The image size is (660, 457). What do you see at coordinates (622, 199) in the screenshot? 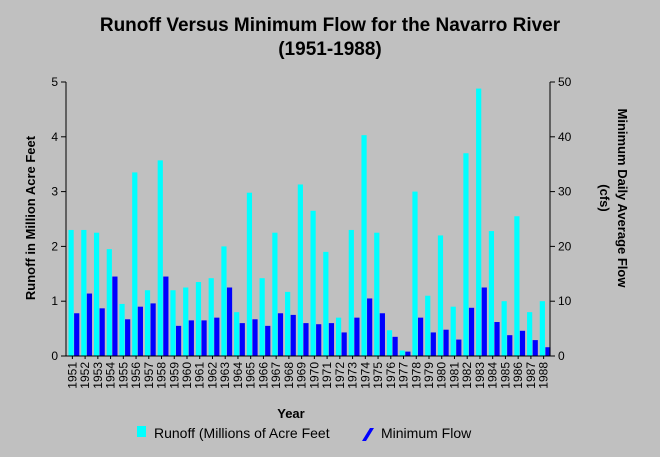
I see `y-axis-label-right-line1: Minimum Daily Average Flow` at bounding box center [622, 199].